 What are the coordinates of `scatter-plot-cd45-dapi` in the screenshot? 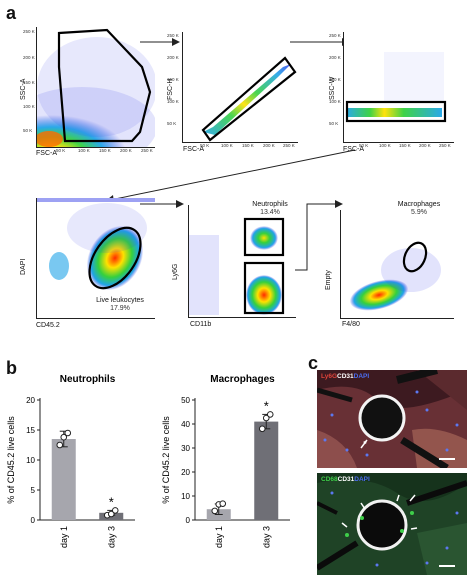 It's located at (95, 258).